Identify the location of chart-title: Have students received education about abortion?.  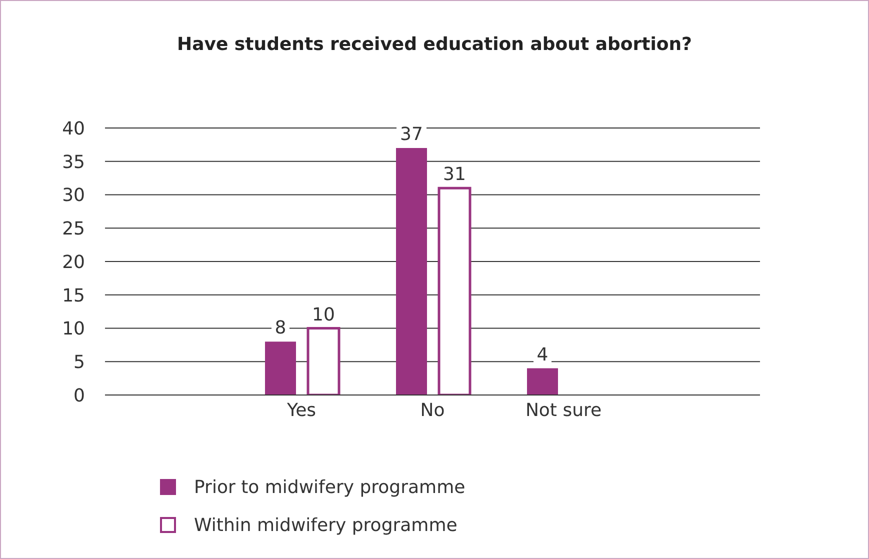
(434, 44).